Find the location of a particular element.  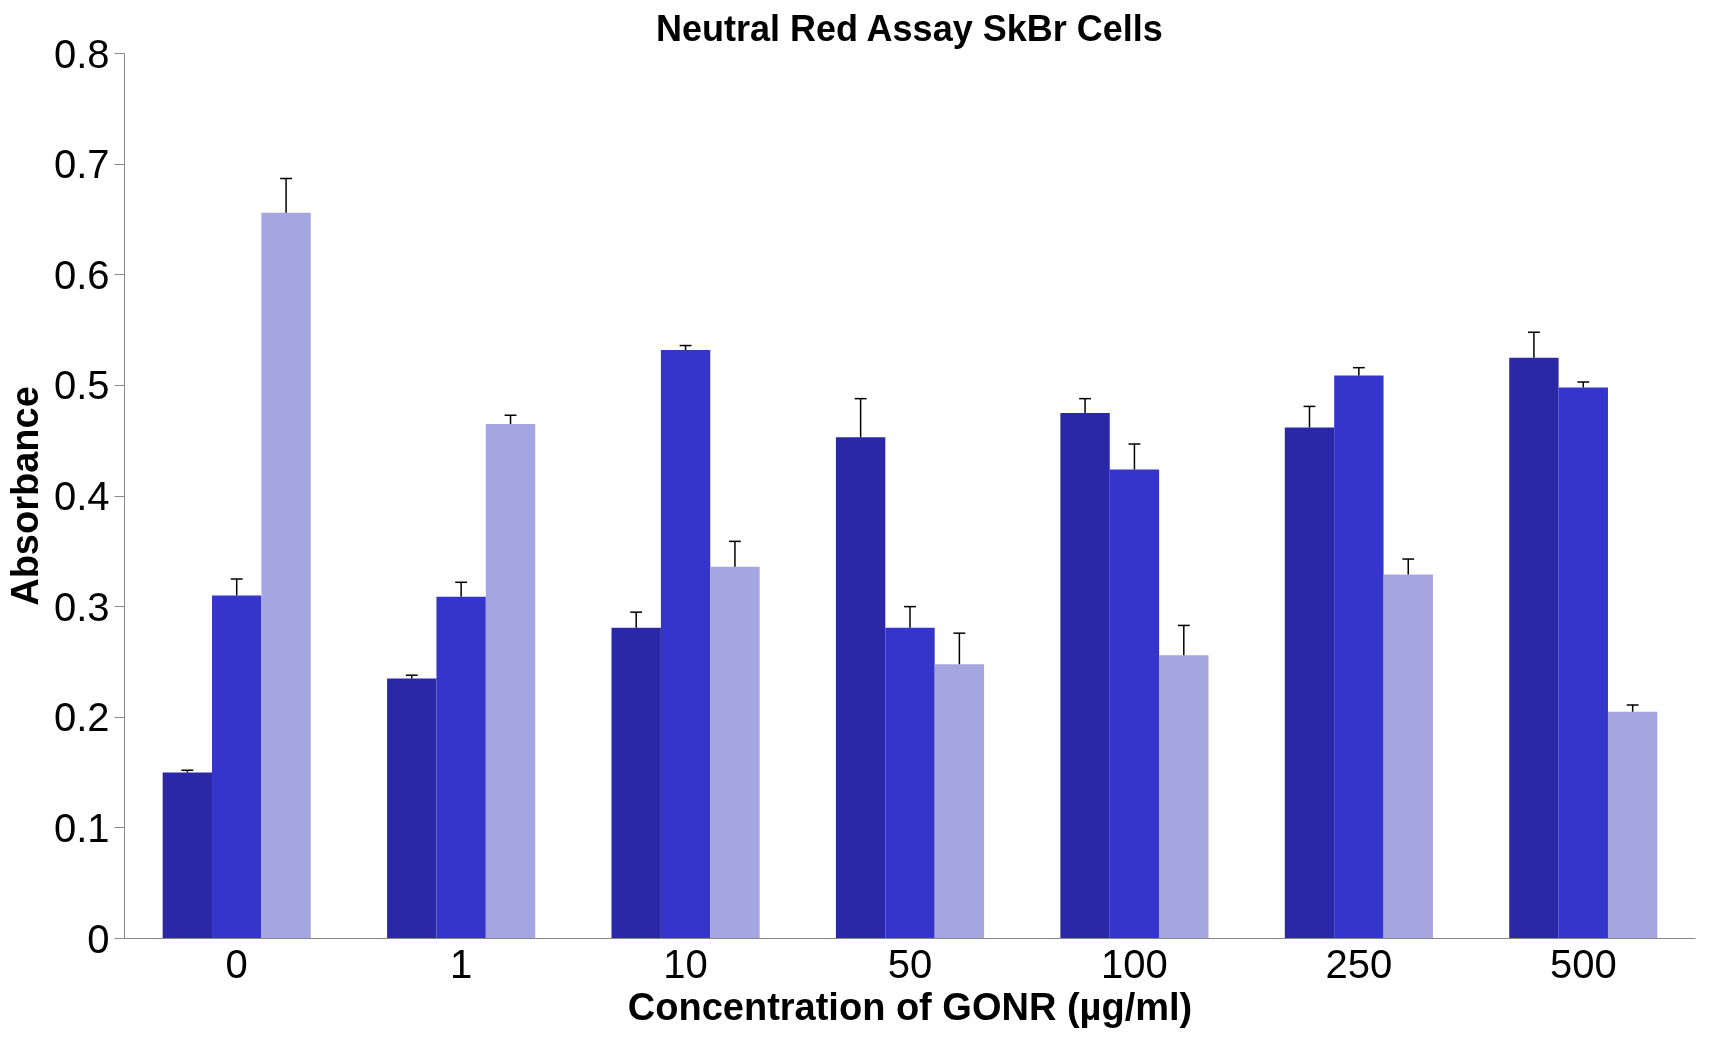

chart-title: Neutral Red Assay SkBr Cells is located at coordinates (909, 28).